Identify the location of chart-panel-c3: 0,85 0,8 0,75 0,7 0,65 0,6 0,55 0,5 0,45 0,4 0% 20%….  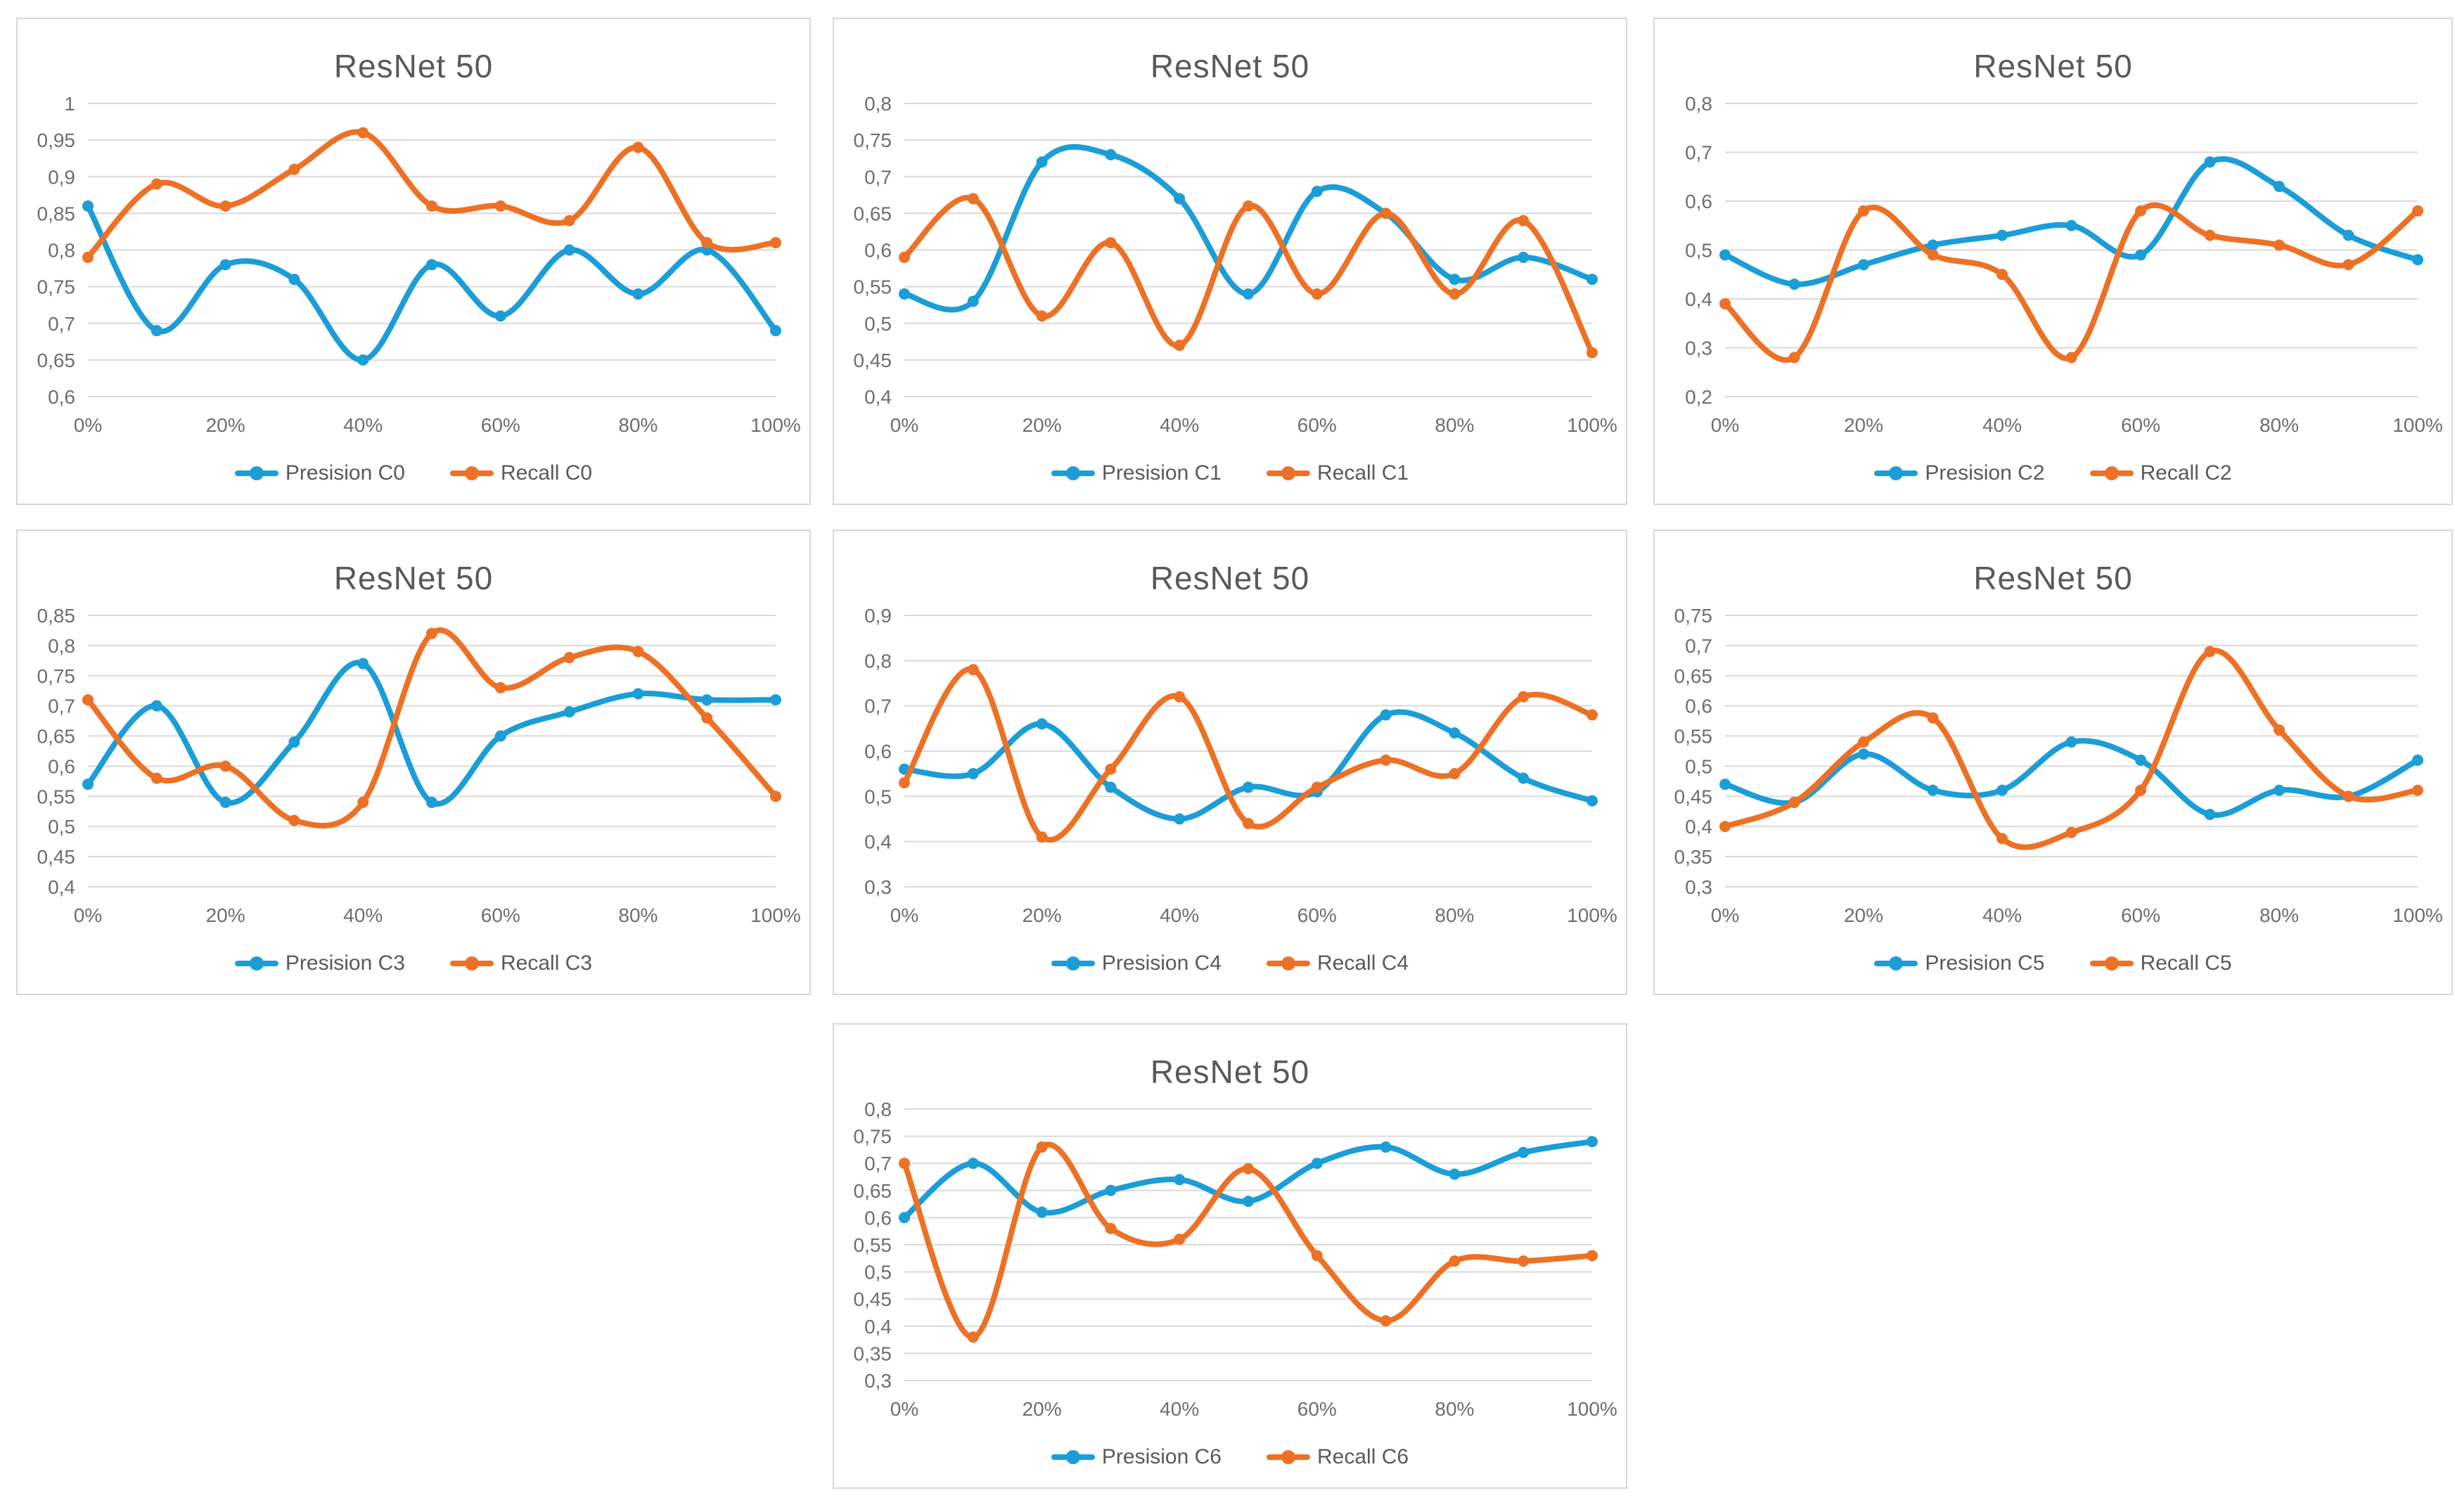
(414, 762).